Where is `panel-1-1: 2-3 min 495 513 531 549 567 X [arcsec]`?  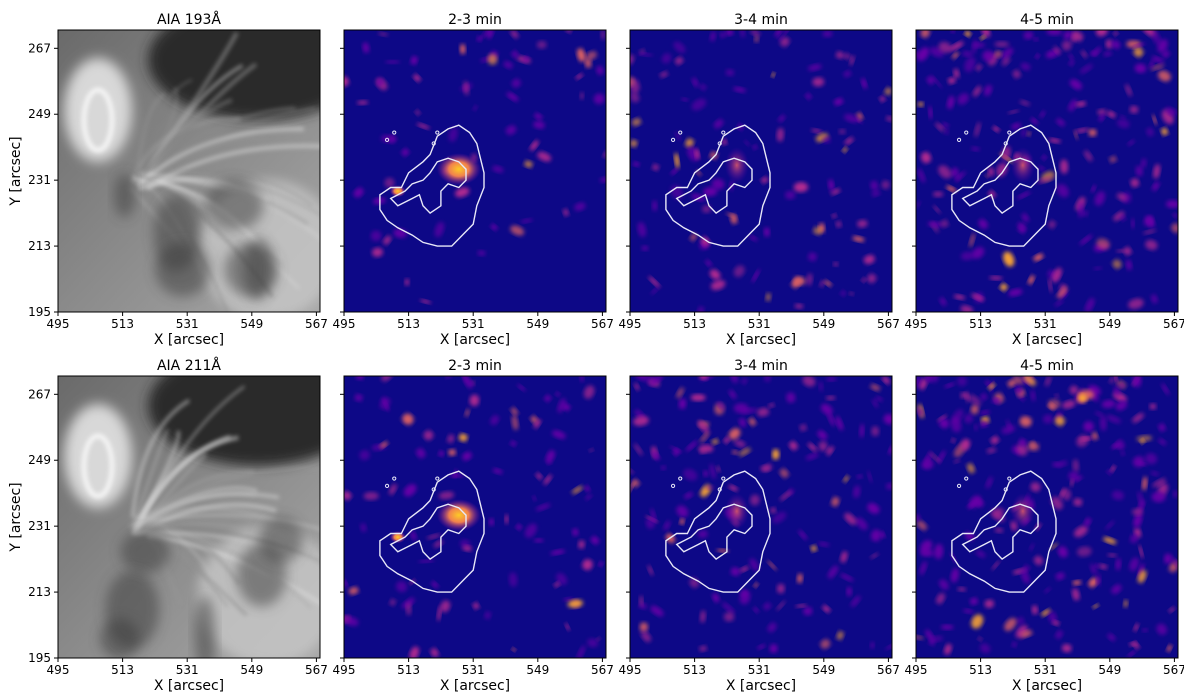
panel-1-1: 2-3 min 495 513 531 549 567 X [arcsec] is located at coordinates (473, 525).